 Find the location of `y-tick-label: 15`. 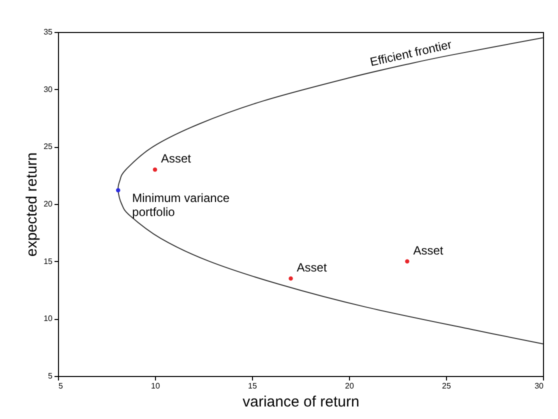

y-tick-label: 15 is located at coordinates (49, 261).